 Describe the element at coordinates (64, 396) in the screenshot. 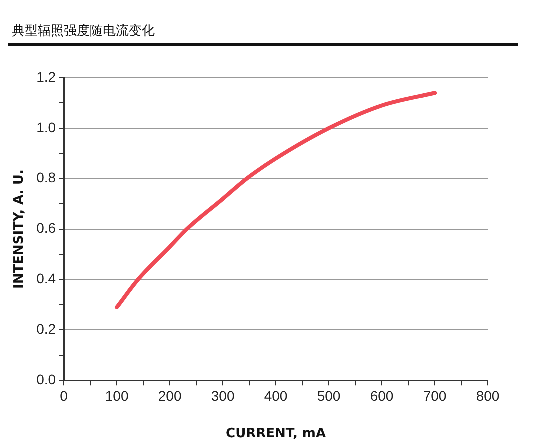

I see `x-tick-label: 0` at that location.